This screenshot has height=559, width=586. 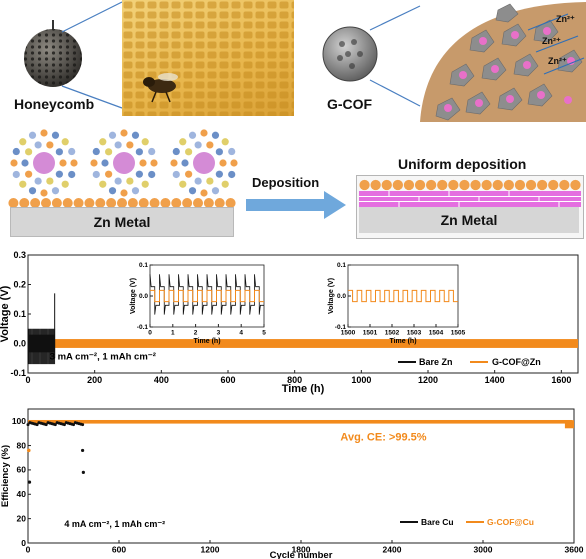 I want to click on inset-gcof-zn-curve, so click(x=403, y=296).